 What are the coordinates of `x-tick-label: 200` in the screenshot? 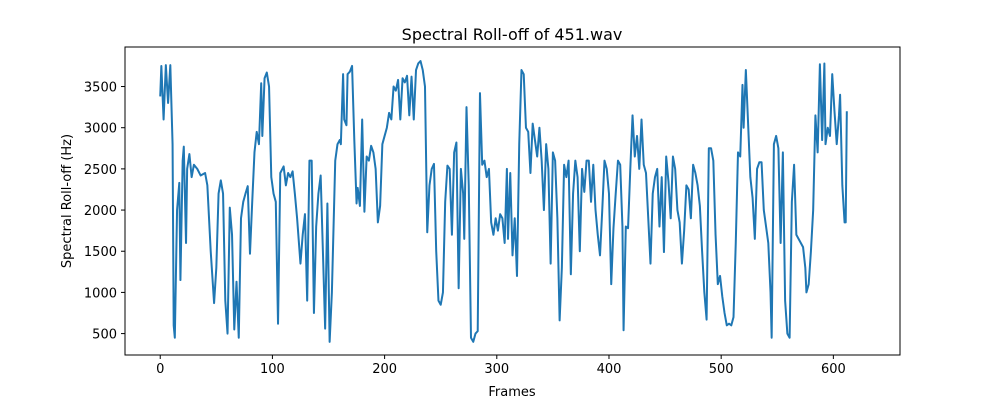 It's located at (384, 369).